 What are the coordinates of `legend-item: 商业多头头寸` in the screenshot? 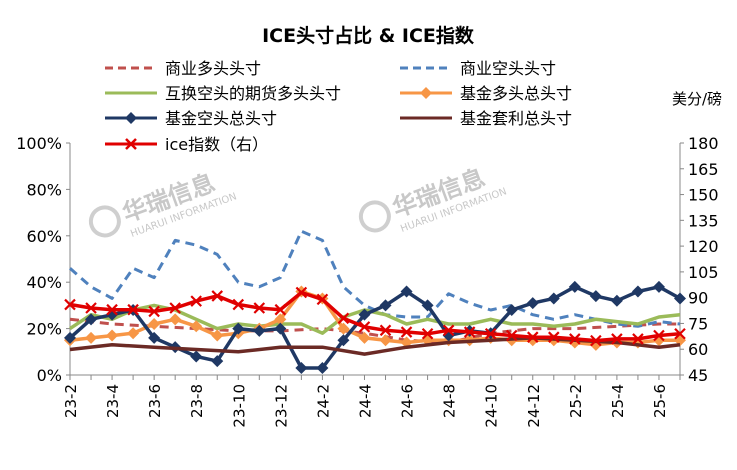 It's located at (183, 68).